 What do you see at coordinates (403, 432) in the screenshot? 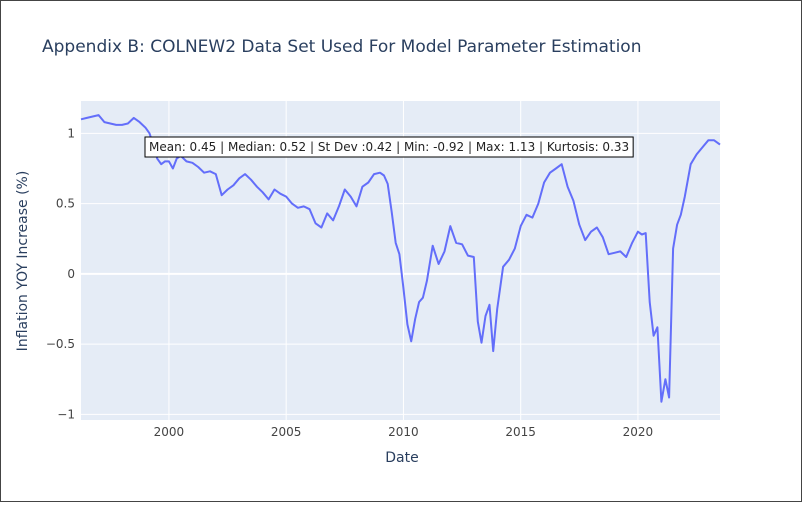
I see `x-tick-label: 2010` at bounding box center [403, 432].